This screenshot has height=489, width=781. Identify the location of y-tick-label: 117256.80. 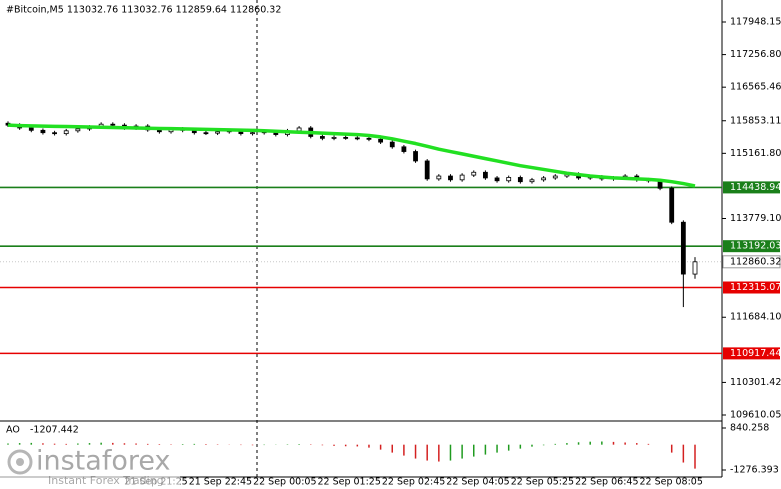
(755, 54).